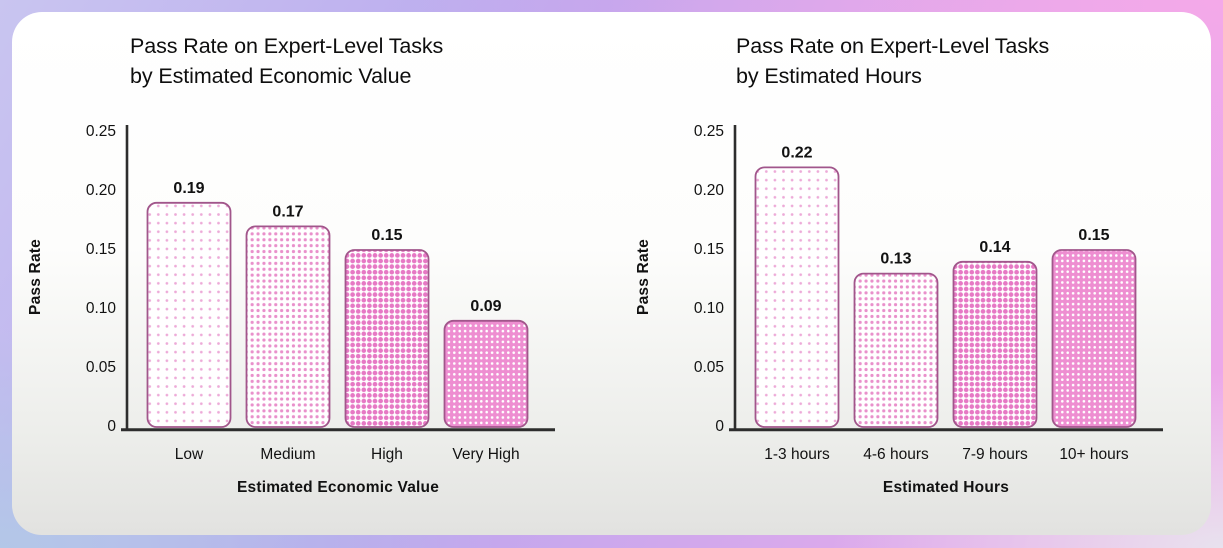 The image size is (1223, 548). What do you see at coordinates (189, 314) in the screenshot?
I see `bar-low` at bounding box center [189, 314].